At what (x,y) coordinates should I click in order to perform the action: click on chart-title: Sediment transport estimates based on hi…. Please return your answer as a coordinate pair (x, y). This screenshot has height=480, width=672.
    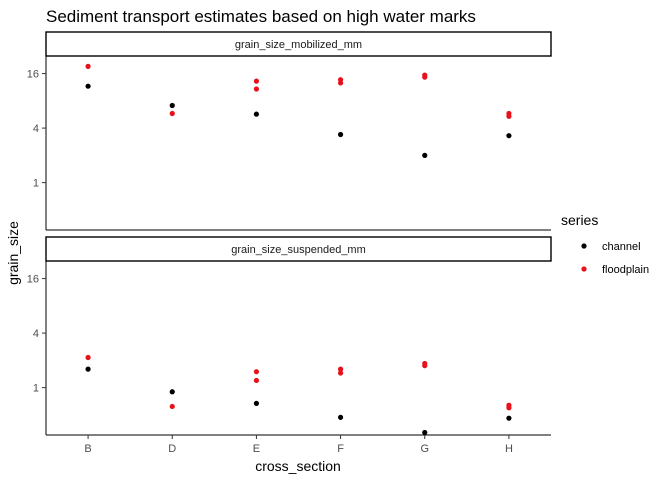
    Looking at the image, I should click on (261, 16).